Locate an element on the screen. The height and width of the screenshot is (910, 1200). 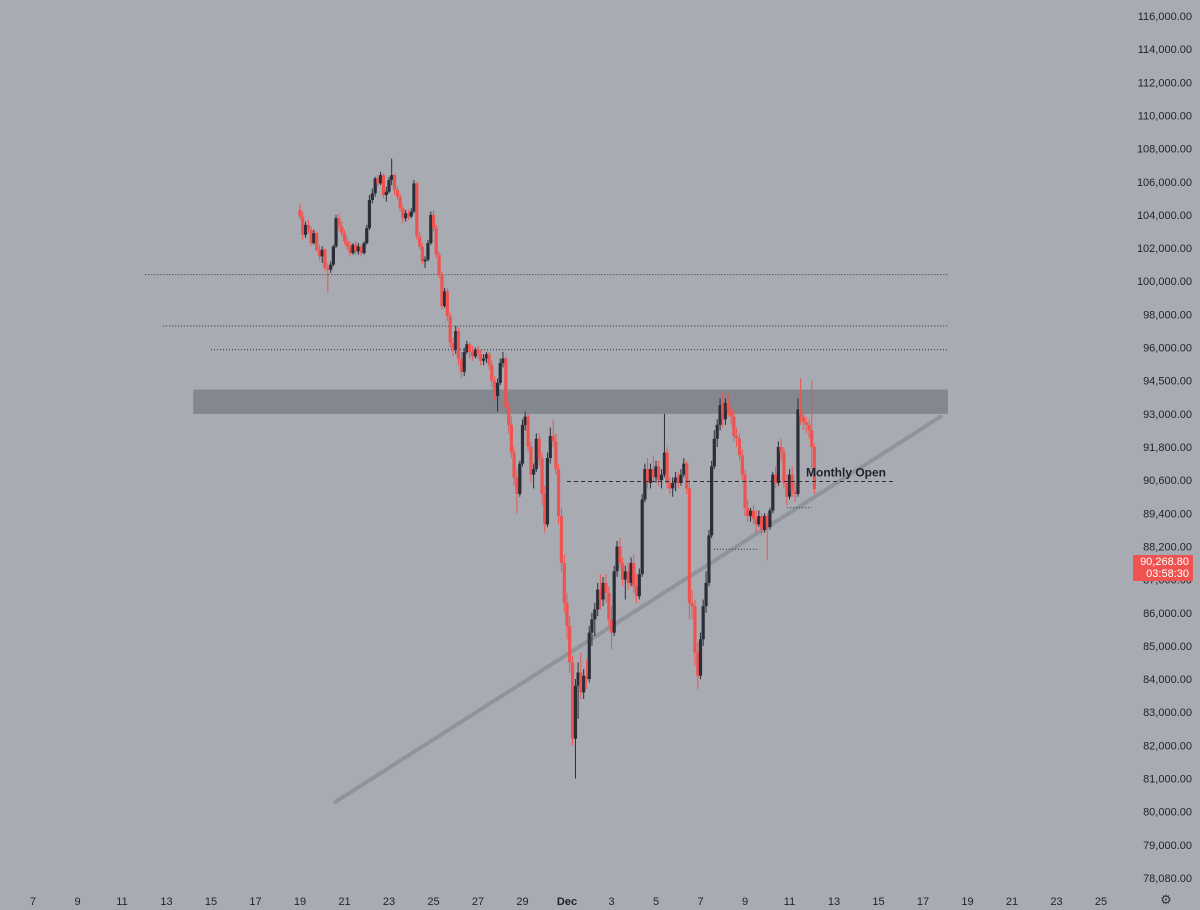
gear-icon: ⚙ is located at coordinates (1166, 899).